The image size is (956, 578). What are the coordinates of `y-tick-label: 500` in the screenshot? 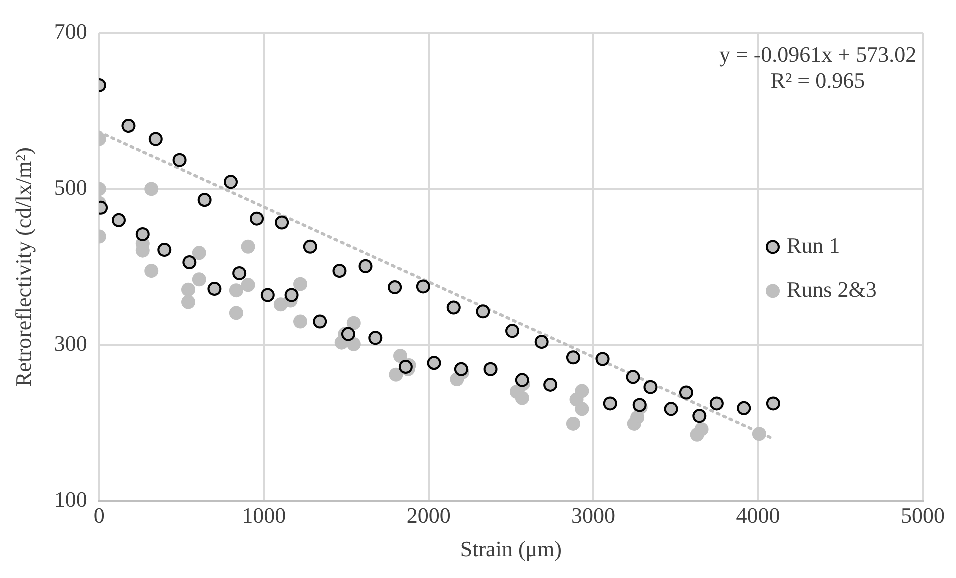 It's located at (71, 187).